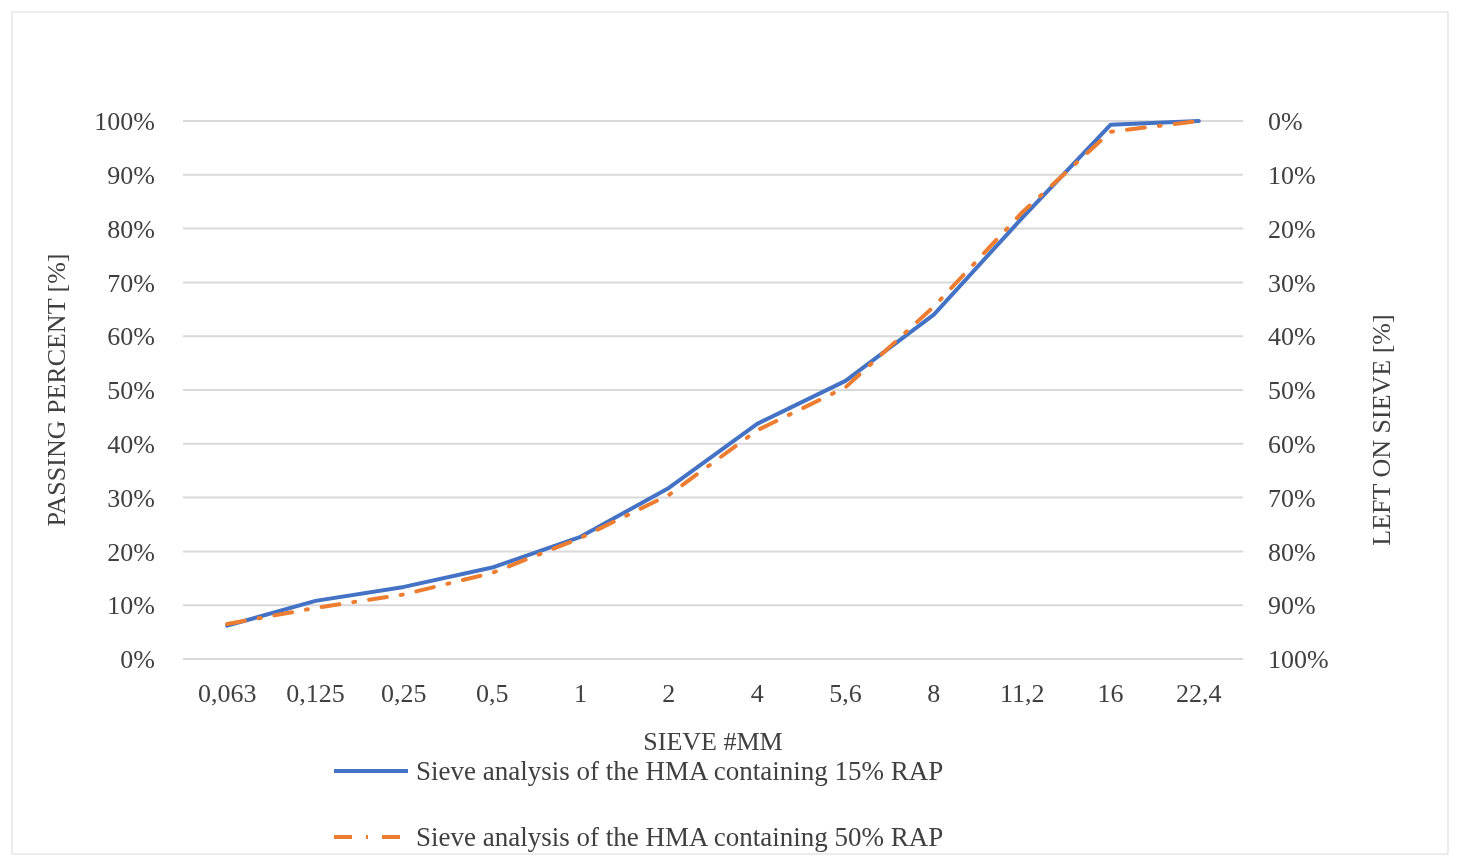 The height and width of the screenshot is (860, 1460). What do you see at coordinates (1292, 229) in the screenshot?
I see `y2-tick-label: 20%` at bounding box center [1292, 229].